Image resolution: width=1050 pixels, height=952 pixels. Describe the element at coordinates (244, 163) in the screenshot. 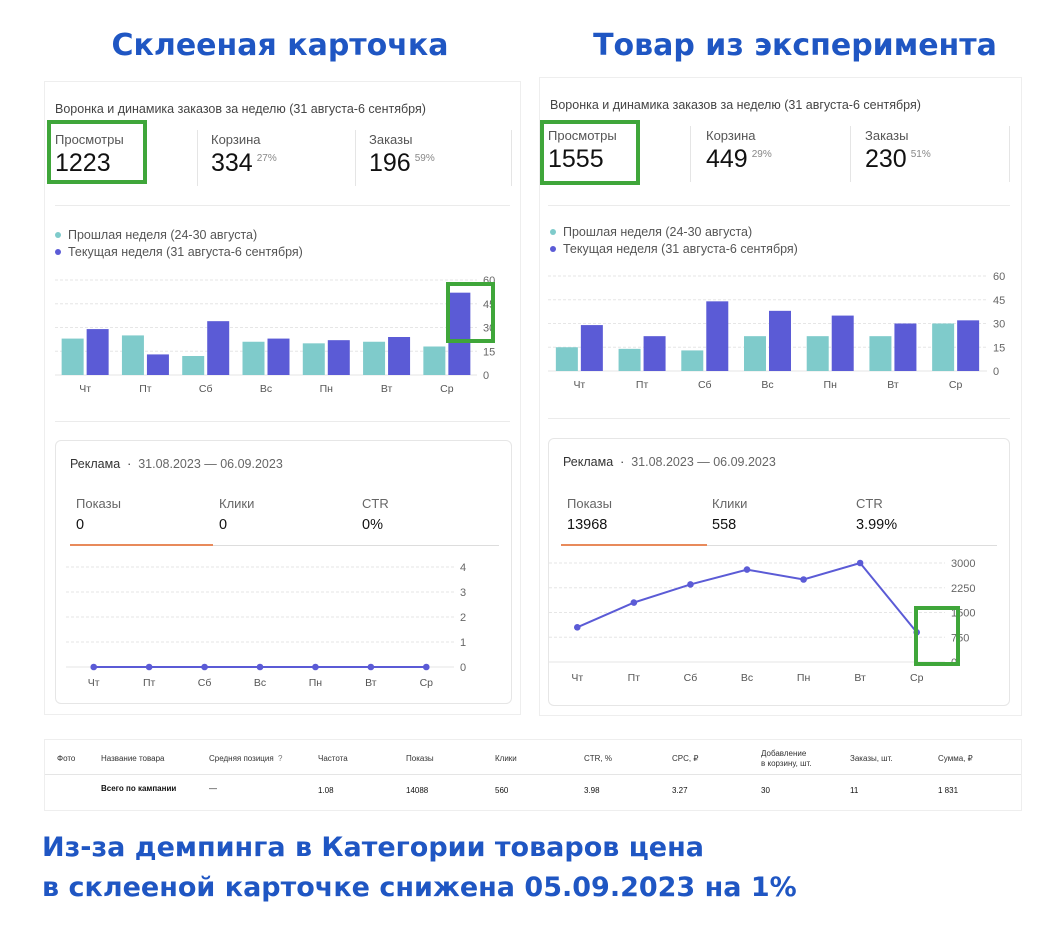

I see `metric-value: 334 27%` at that location.